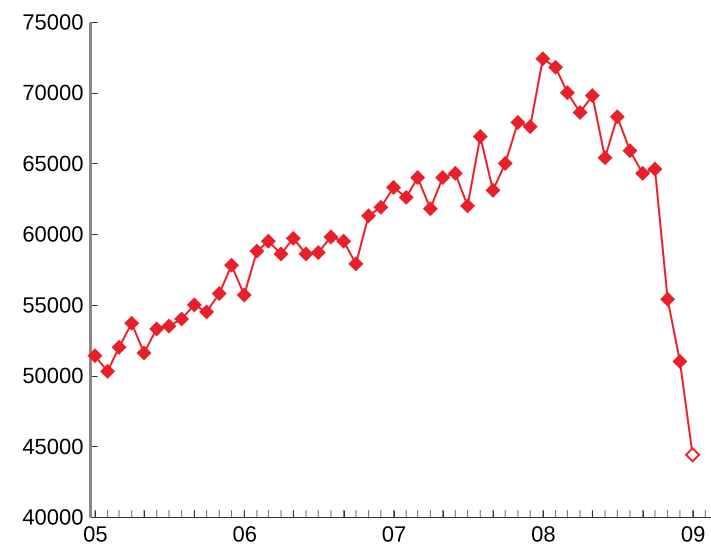  I want to click on x-tick-label: 09, so click(693, 534).